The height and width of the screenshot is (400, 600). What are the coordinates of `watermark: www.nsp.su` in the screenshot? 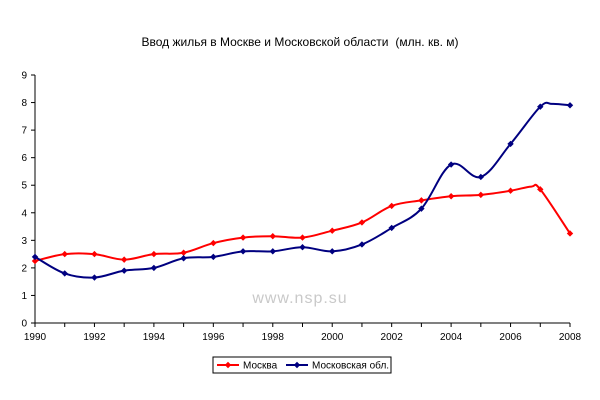 It's located at (299, 298).